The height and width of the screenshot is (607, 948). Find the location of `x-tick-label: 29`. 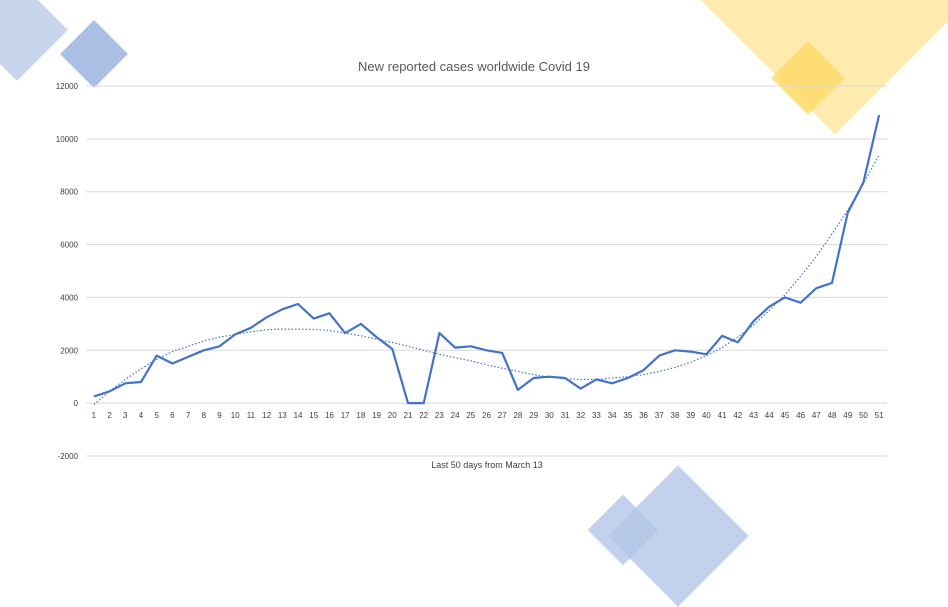

x-tick-label: 29 is located at coordinates (533, 415).